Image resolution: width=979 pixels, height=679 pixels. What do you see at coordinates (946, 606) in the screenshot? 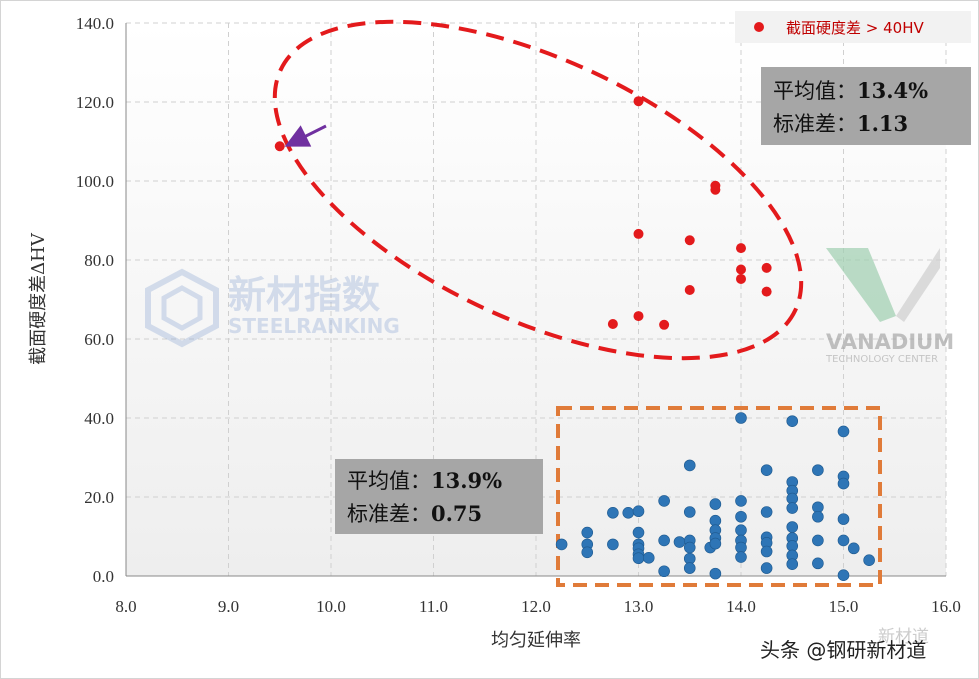
I see `x-tick-label: 16.0` at bounding box center [946, 606].